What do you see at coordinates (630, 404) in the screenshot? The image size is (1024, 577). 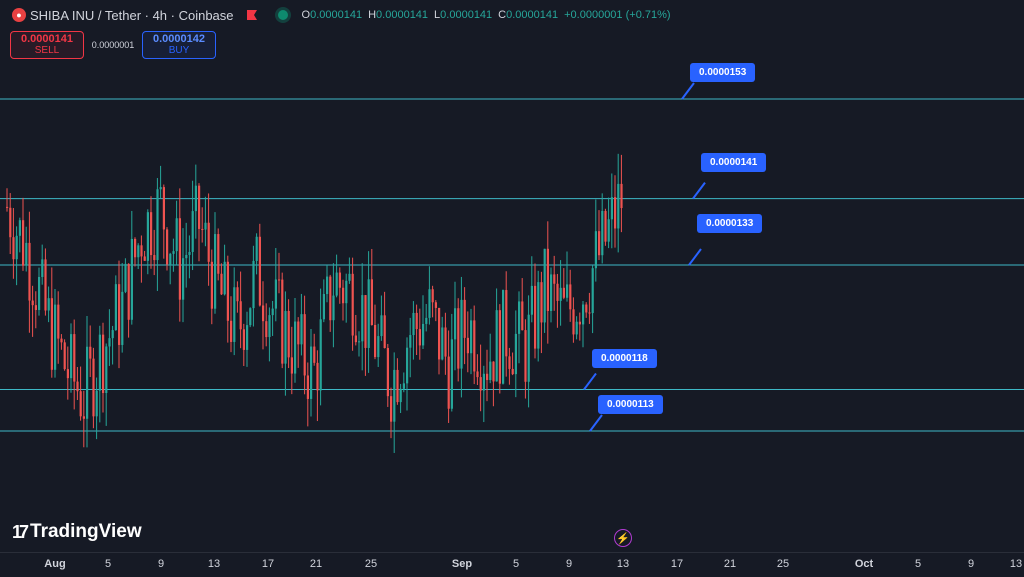 I see `level-label-0000113: 0.0000113` at bounding box center [630, 404].